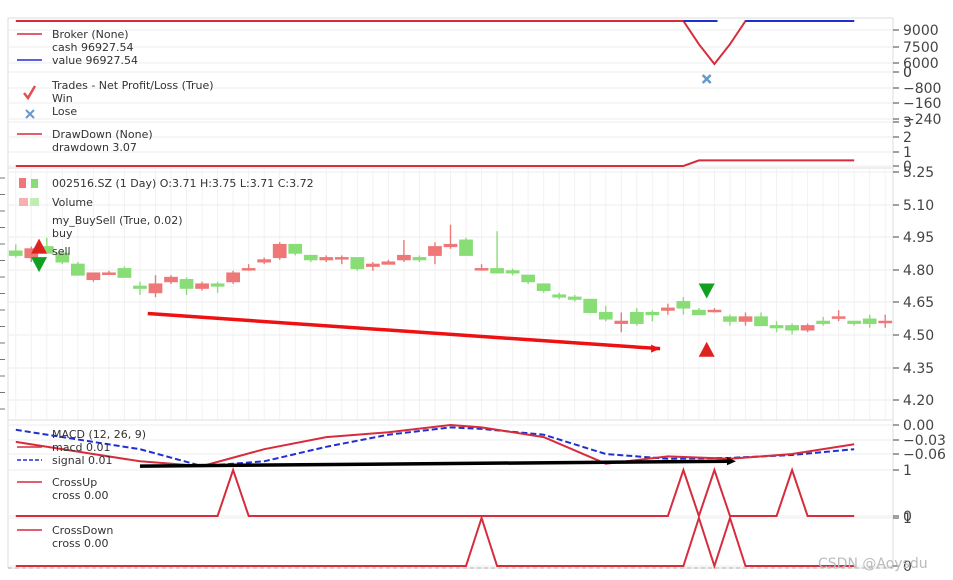  Describe the element at coordinates (94, 147) in the screenshot. I see `legend-label: drawdown 3.07` at that location.